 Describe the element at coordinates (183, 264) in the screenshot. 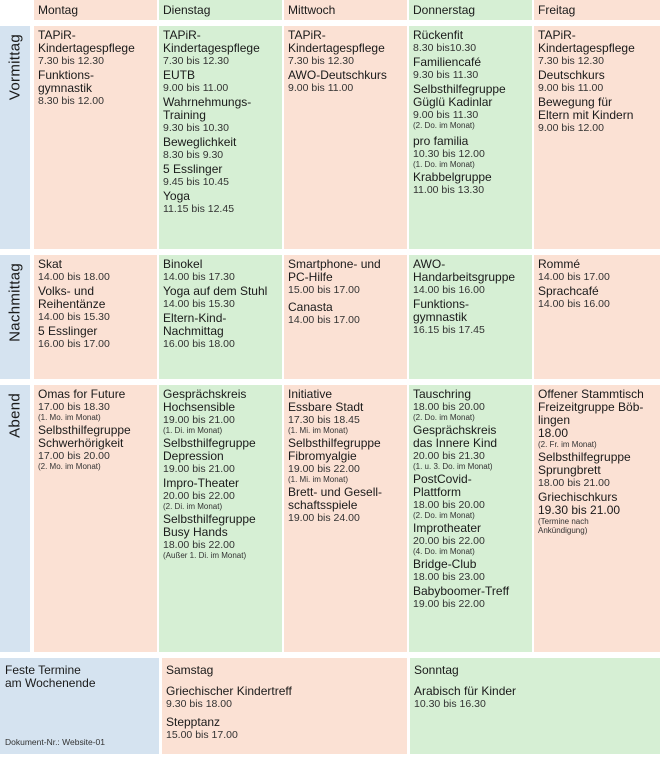

I see `event-title: Binokel` at that location.